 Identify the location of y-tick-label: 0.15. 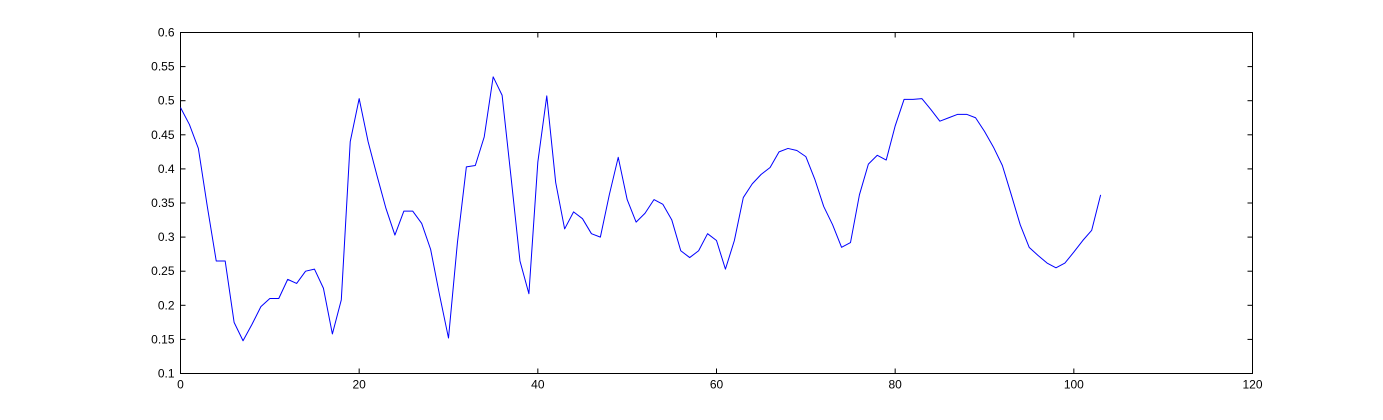
(163, 339).